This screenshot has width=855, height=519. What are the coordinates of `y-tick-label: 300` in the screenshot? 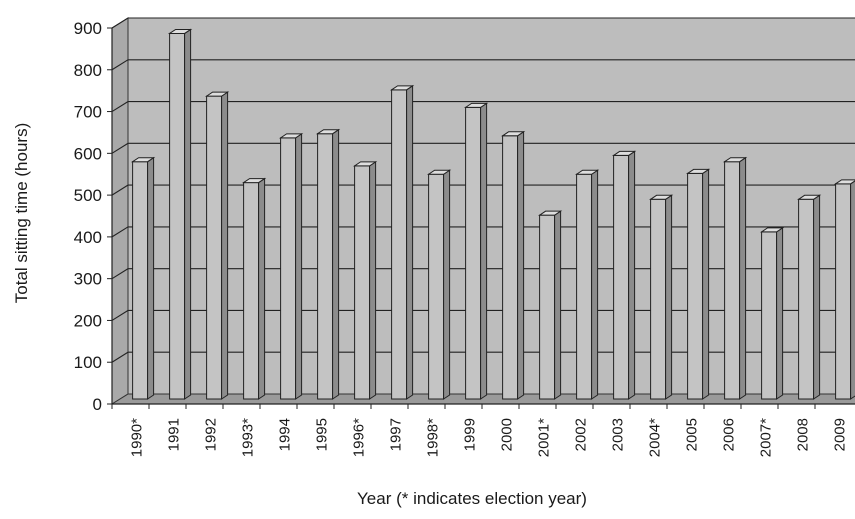 It's located at (88, 279).